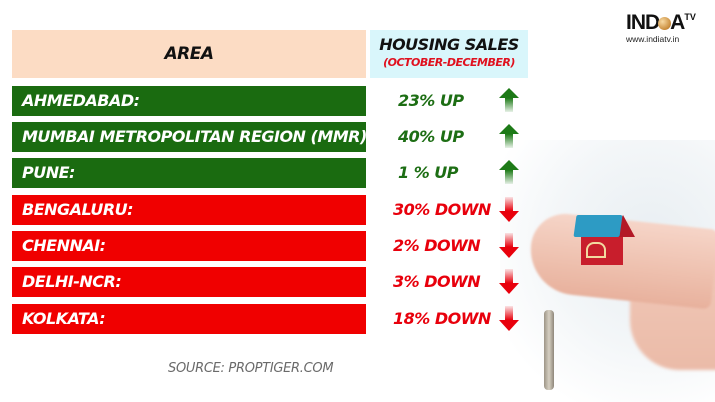 This screenshot has height=402, width=715. Describe the element at coordinates (251, 368) in the screenshot. I see `source-caption: SOURCE: PROPTIGER.COM` at that location.